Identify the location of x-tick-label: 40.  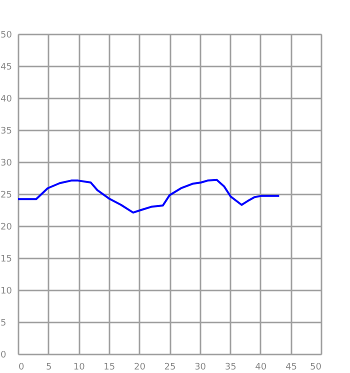
(261, 367).